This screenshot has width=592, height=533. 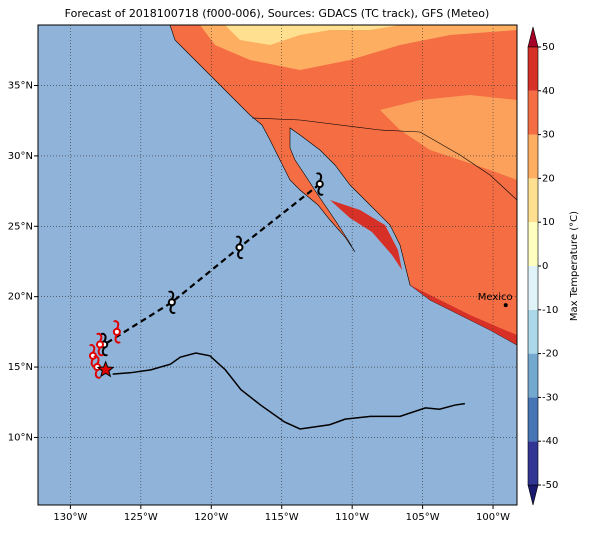 I want to click on border, so click(x=384, y=159).